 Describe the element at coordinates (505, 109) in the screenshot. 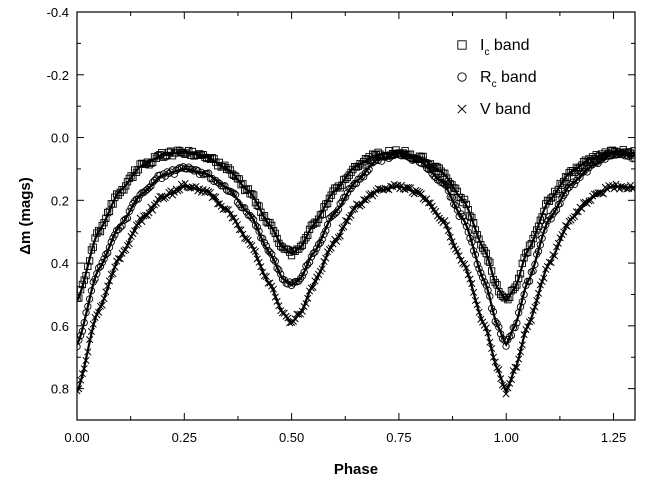

I see `legend-label: V band` at that location.